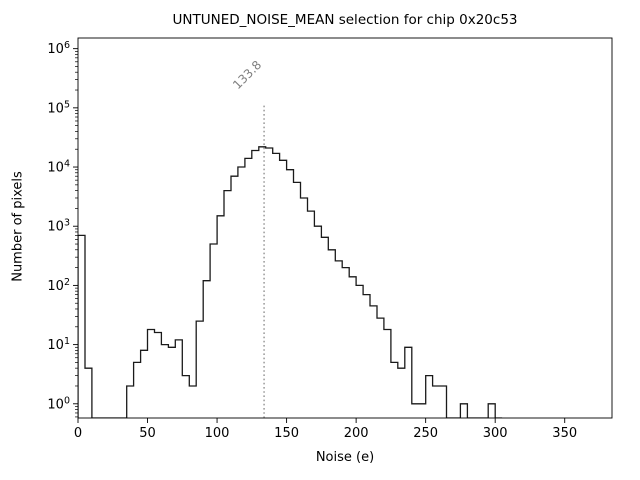 Image resolution: width=640 pixels, height=480 pixels. What do you see at coordinates (495, 433) in the screenshot?
I see `svg-text: 300` at bounding box center [495, 433].